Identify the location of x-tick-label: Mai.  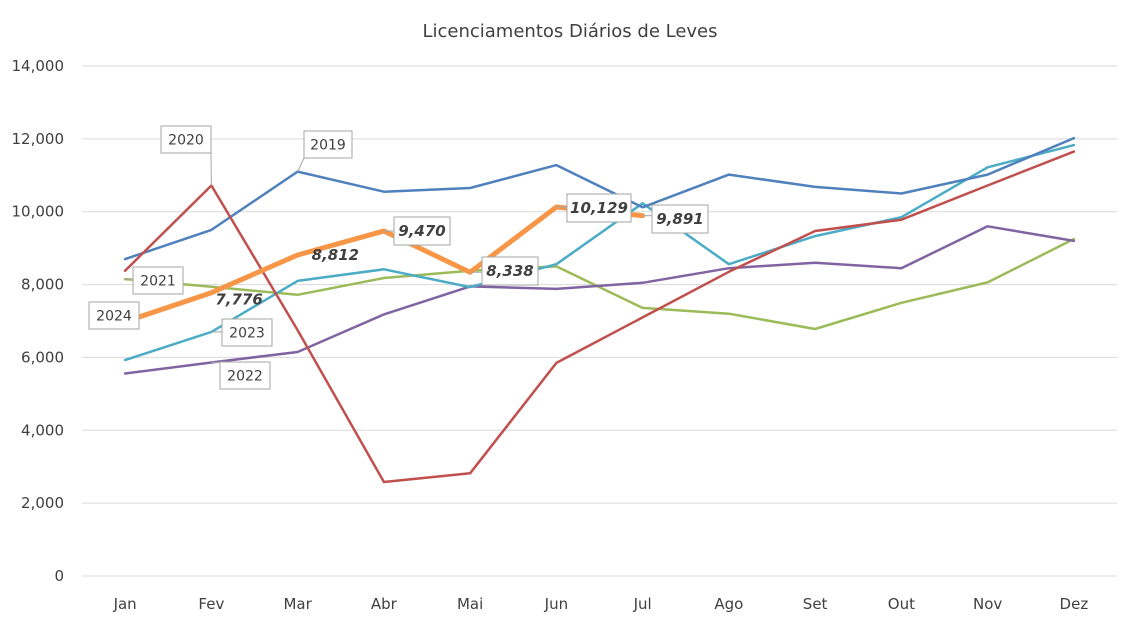
(470, 604).